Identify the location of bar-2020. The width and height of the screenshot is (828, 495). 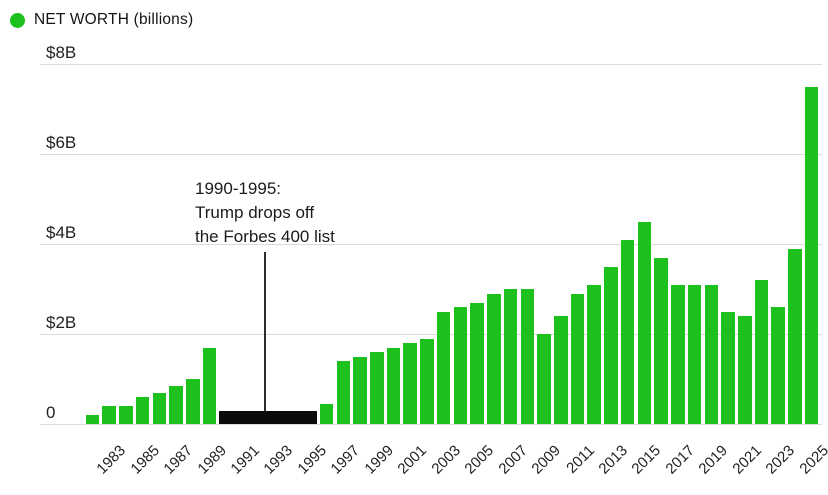
(728, 367).